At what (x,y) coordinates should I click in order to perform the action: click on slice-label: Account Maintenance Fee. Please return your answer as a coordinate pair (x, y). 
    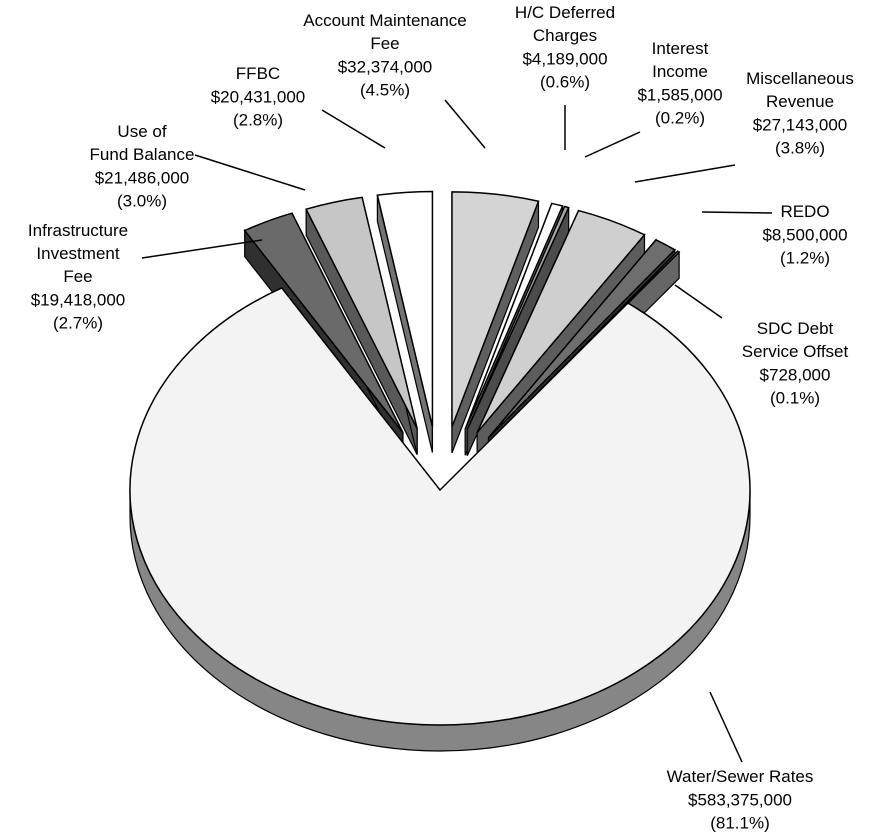
    Looking at the image, I should click on (385, 32).